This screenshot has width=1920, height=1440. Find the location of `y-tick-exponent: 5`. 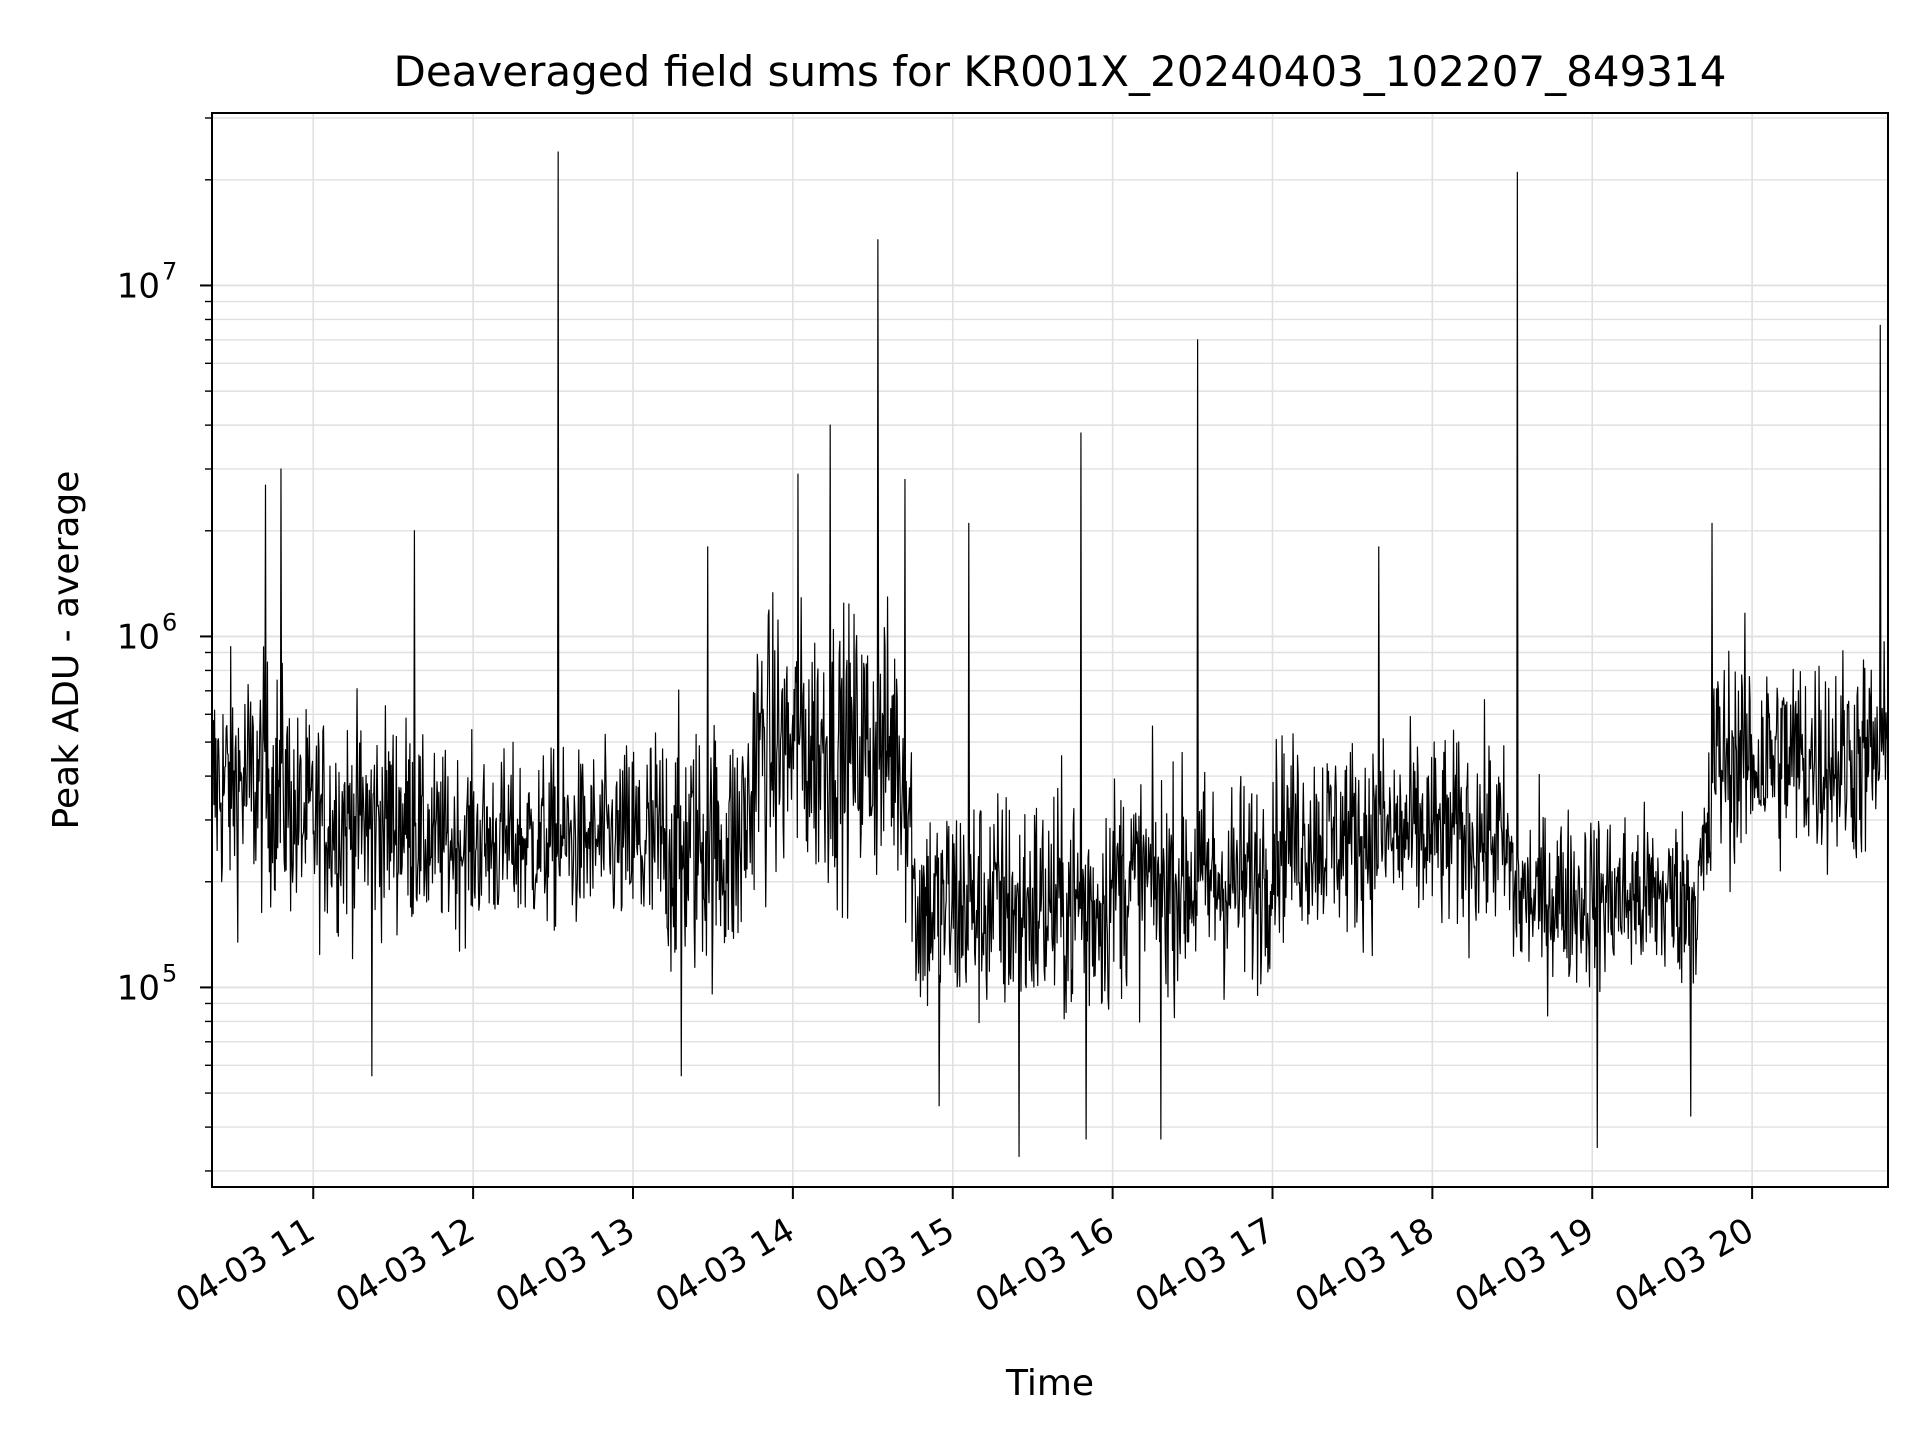

y-tick-exponent: 5 is located at coordinates (169, 973).